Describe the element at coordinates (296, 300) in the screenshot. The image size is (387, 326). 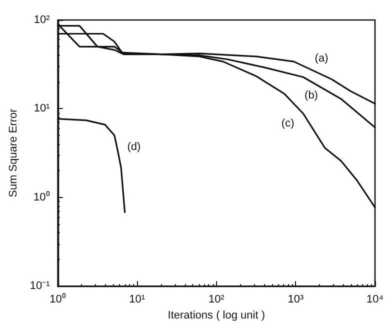
I see `x-tick-label: 10³` at that location.